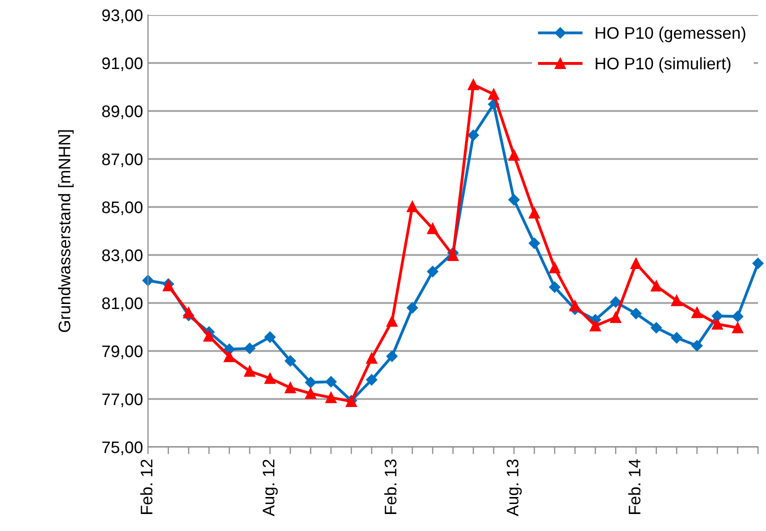  What do you see at coordinates (122, 448) in the screenshot?
I see `y-tick-label: 75,00` at bounding box center [122, 448].